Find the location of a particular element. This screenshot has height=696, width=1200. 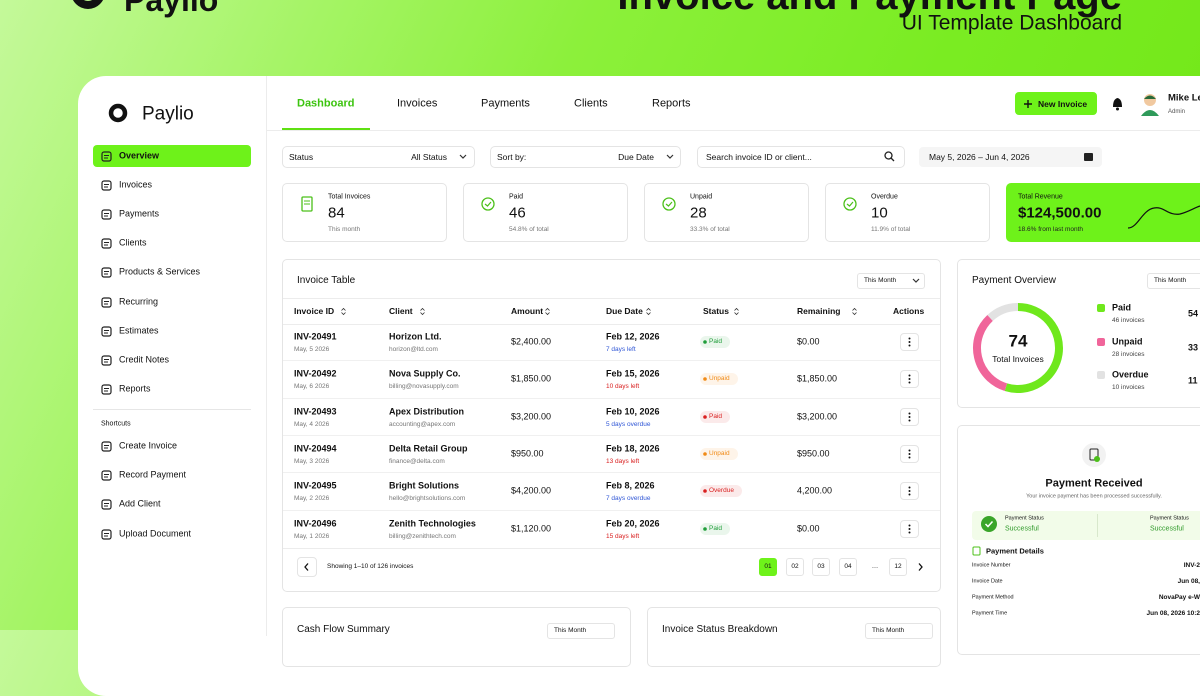

column-header: Actions is located at coordinates (909, 310).